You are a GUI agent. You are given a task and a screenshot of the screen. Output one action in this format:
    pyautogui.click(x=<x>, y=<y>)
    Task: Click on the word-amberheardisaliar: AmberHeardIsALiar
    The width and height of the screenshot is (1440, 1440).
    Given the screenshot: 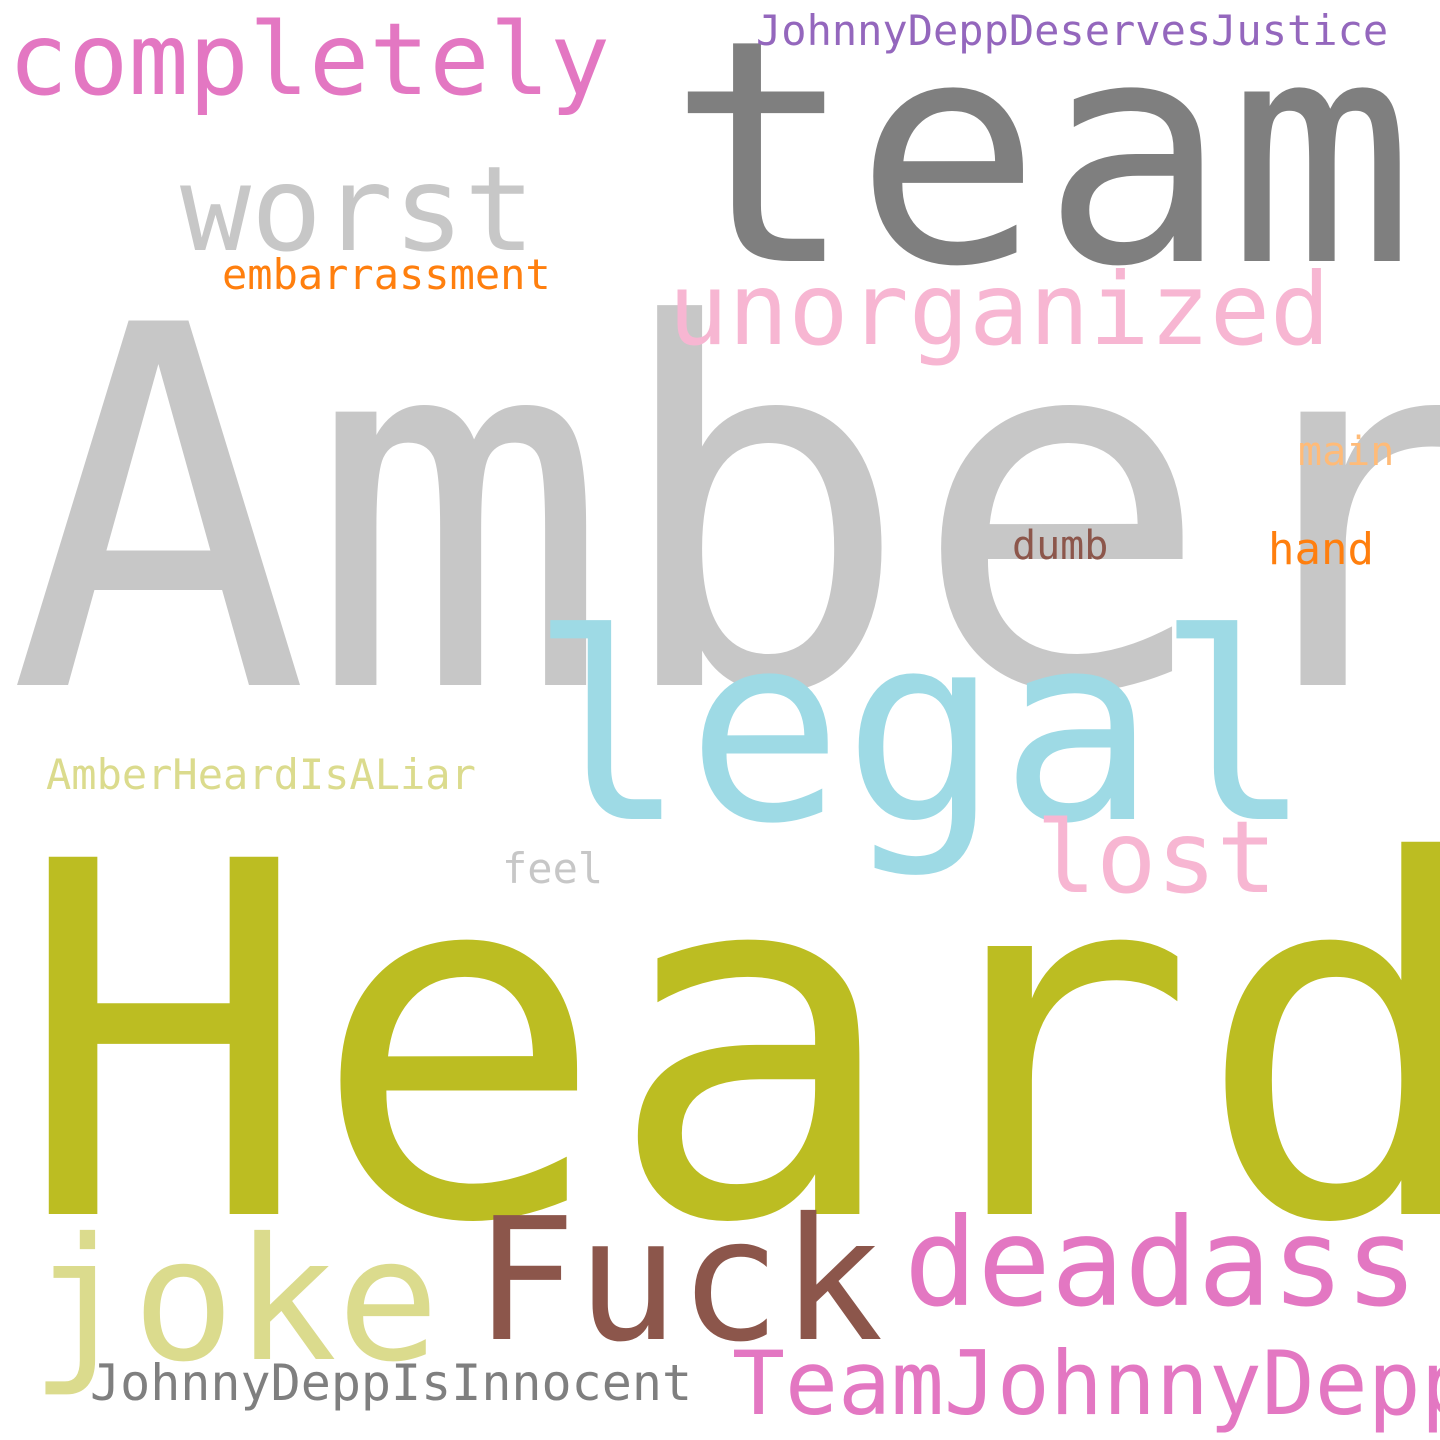 What is the action you would take?
    pyautogui.click(x=261, y=774)
    